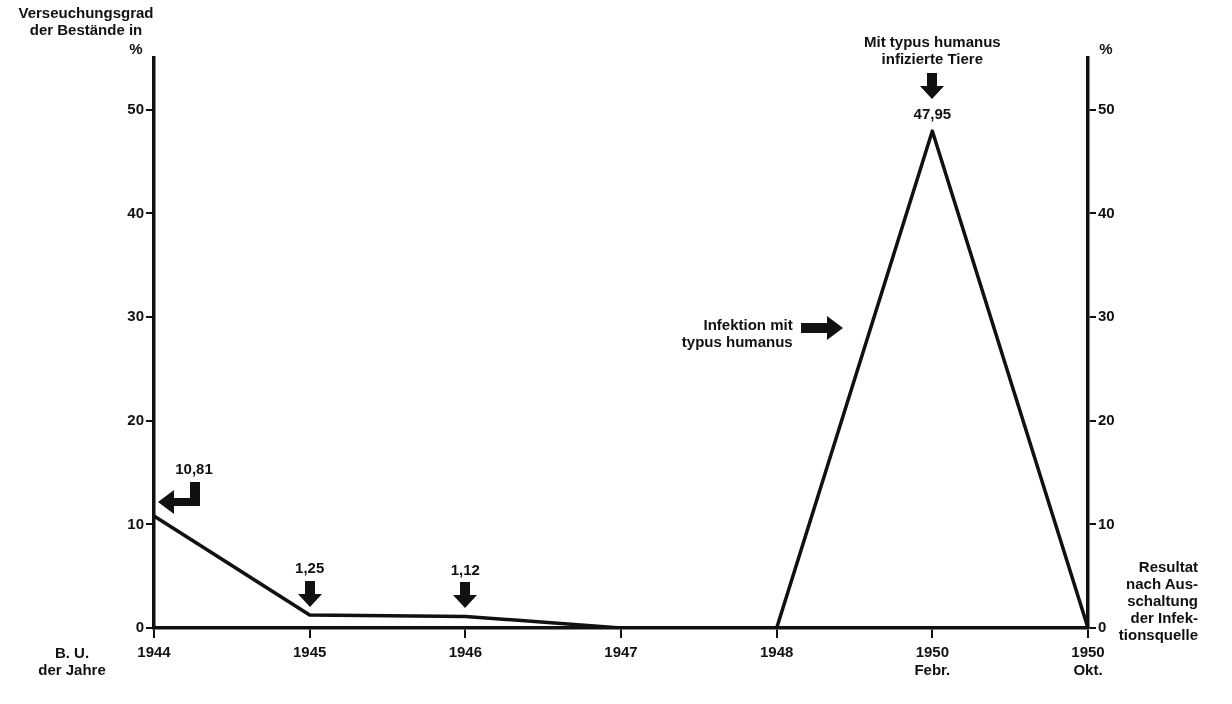 This screenshot has width=1232, height=704. I want to click on data-label: 1,12, so click(465, 569).